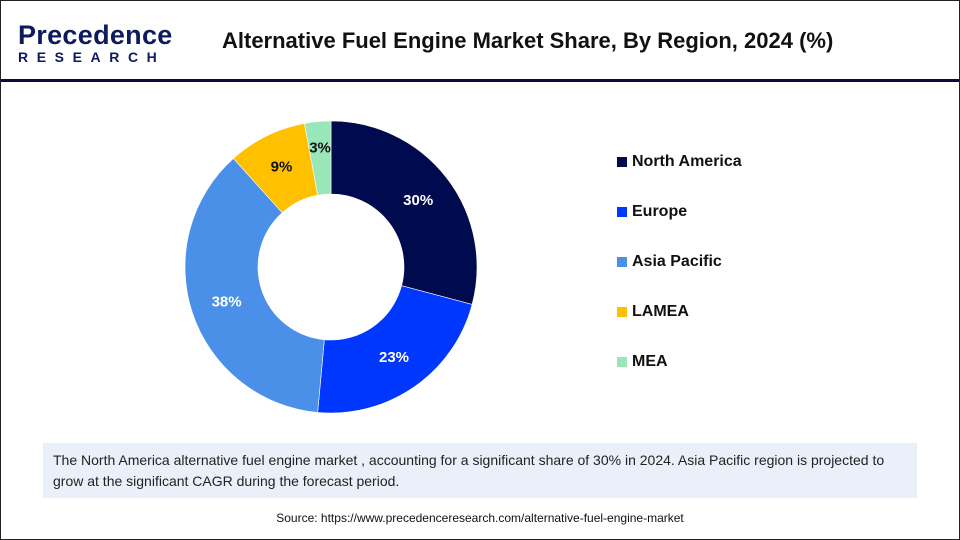 The image size is (960, 540). Describe the element at coordinates (320, 148) in the screenshot. I see `data-label: 3%` at that location.